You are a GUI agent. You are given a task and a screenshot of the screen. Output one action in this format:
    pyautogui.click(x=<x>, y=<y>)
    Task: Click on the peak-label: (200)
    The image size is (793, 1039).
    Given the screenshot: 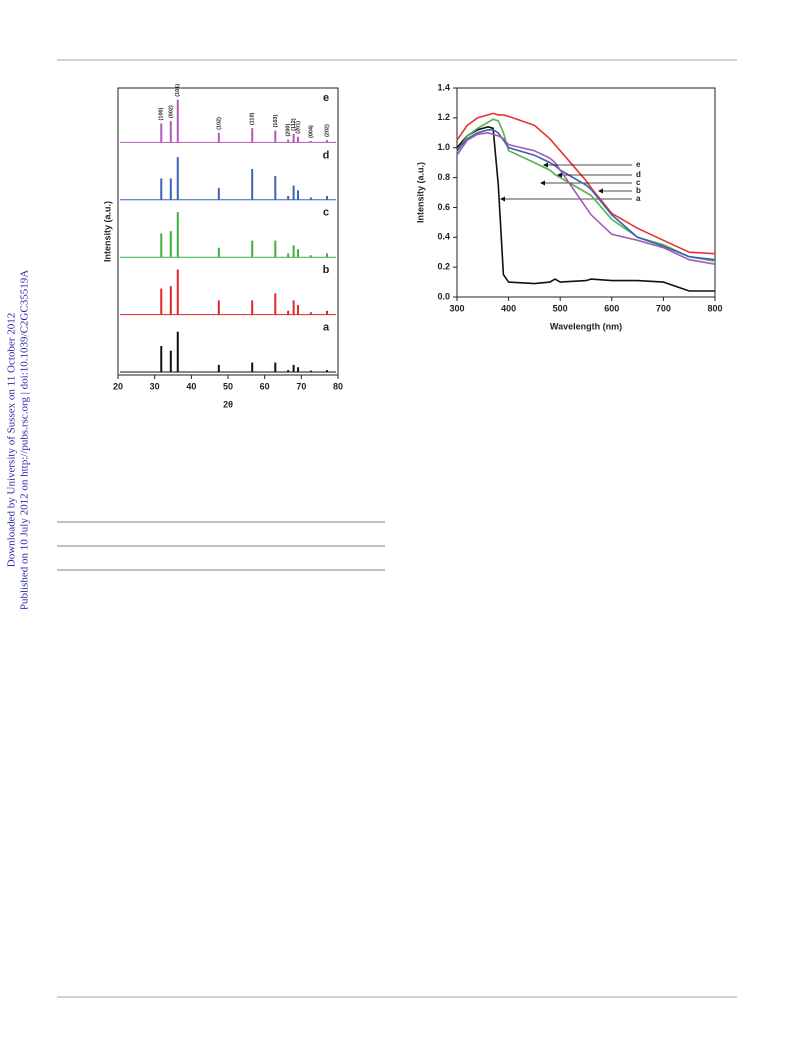 What is the action you would take?
    pyautogui.click(x=289, y=130)
    